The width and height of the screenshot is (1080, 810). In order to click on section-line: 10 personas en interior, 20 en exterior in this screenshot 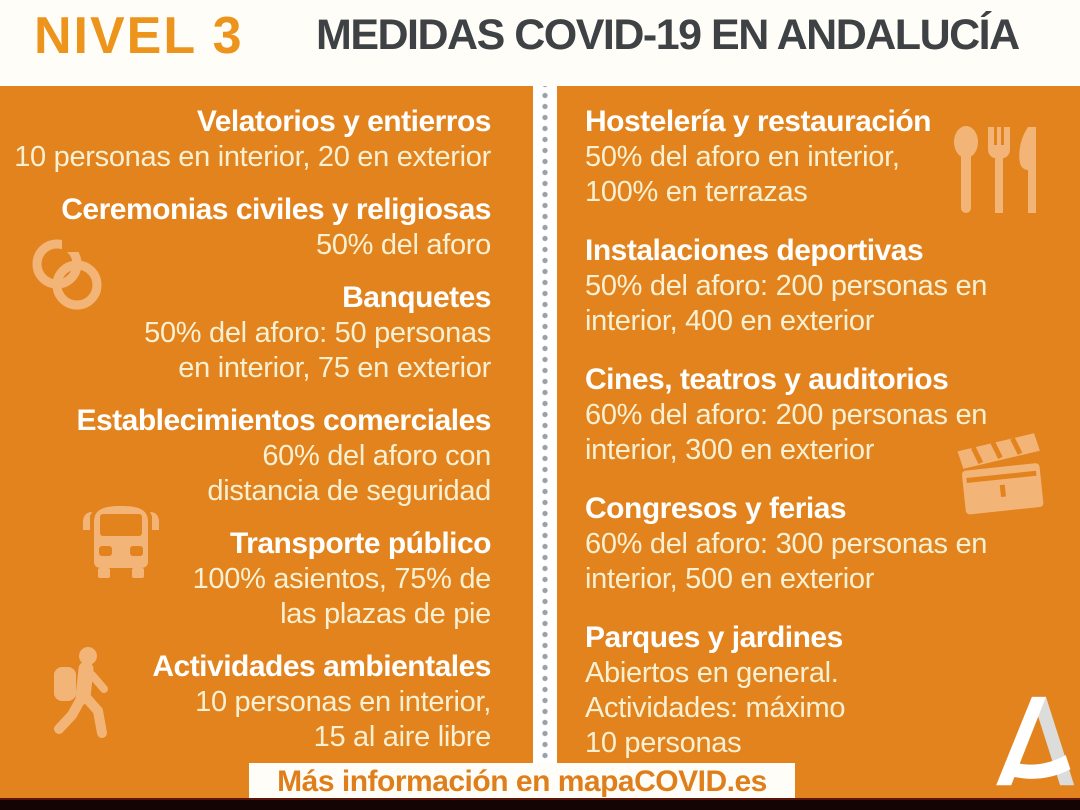, I will do `click(252, 157)`.